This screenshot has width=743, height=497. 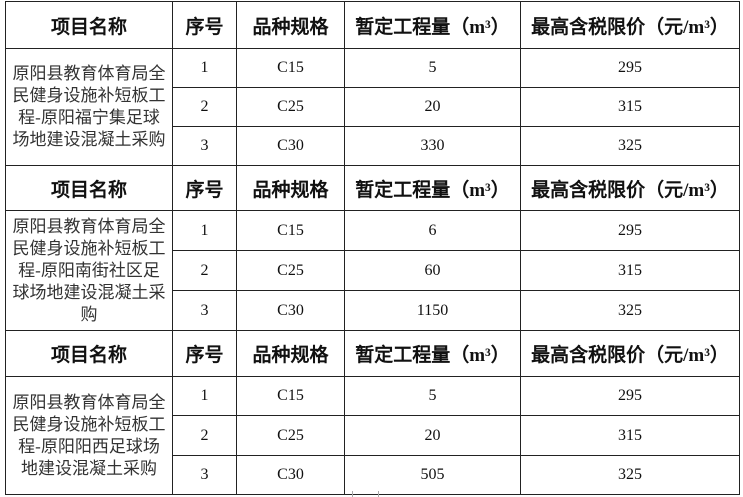 I want to click on table-row: 3 C30 505 325, so click(x=373, y=475).